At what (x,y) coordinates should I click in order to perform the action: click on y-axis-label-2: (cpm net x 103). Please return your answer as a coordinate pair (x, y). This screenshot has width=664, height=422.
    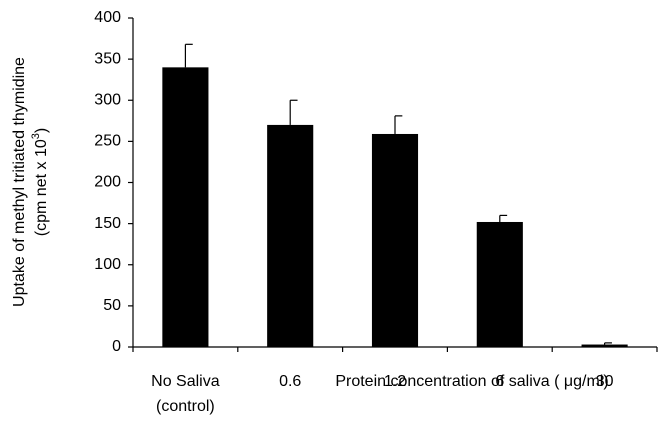
    Looking at the image, I should click on (40, 182).